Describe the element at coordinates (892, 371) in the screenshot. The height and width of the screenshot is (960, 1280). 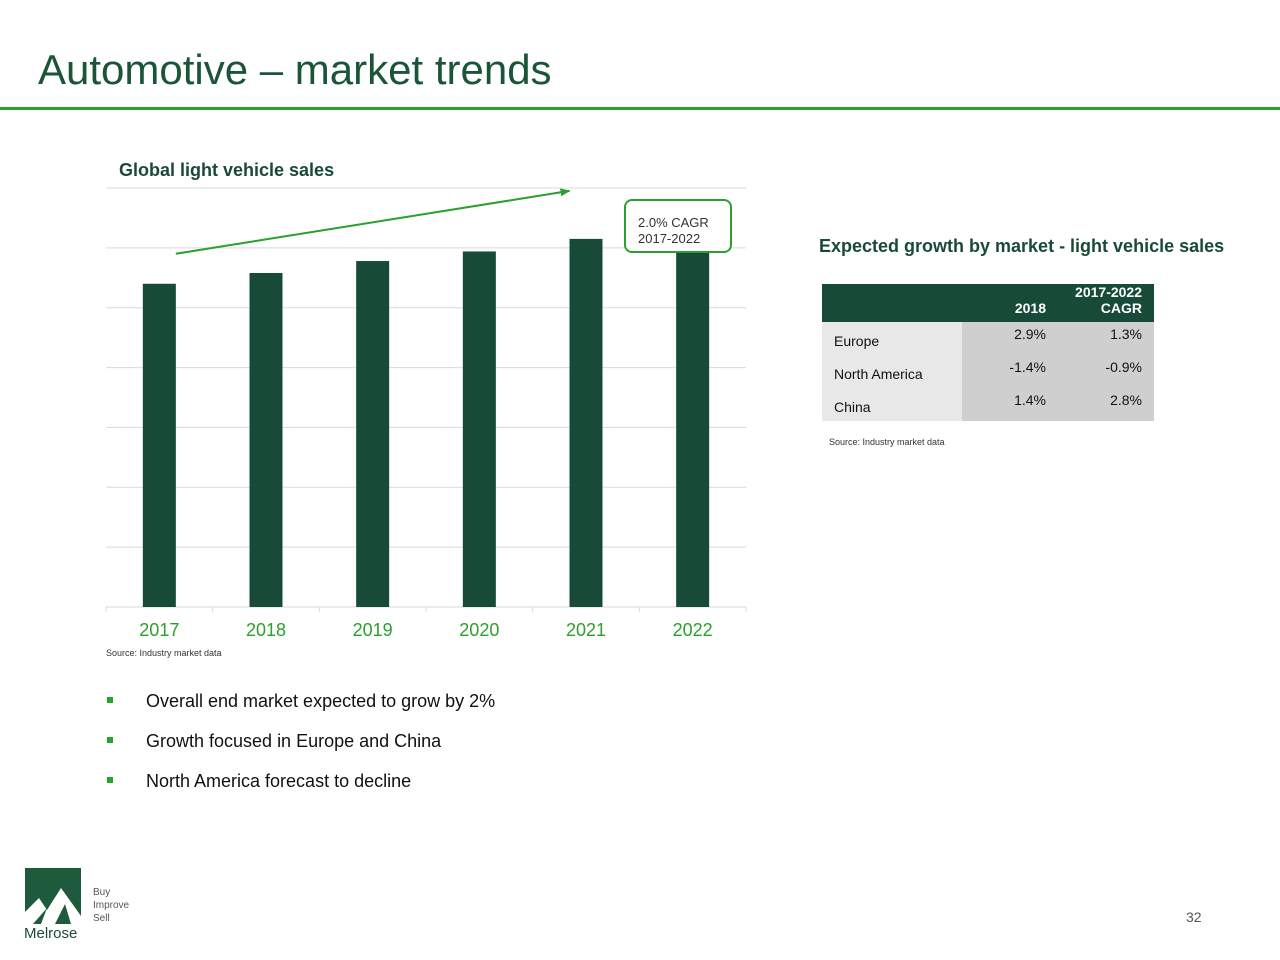
I see `market-name: North America` at that location.